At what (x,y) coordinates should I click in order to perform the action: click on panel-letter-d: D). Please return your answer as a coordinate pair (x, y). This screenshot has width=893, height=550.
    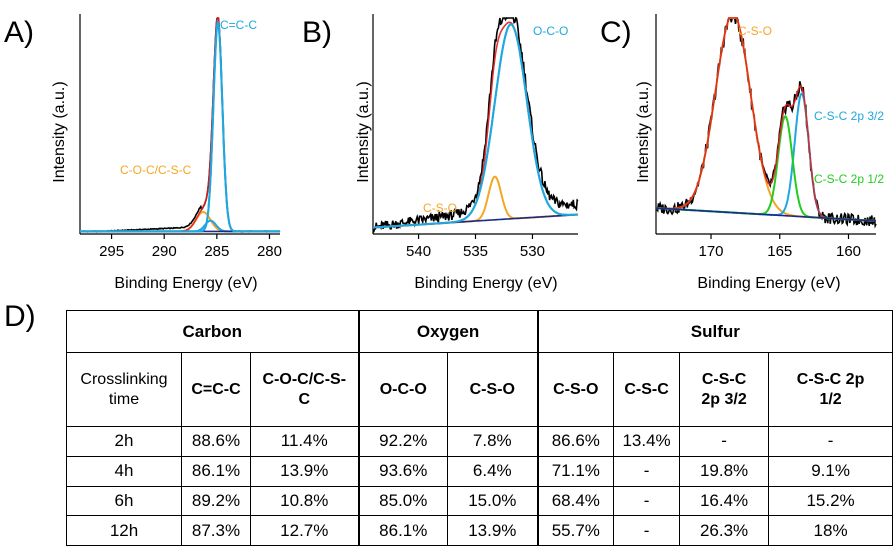
    Looking at the image, I should click on (20, 316).